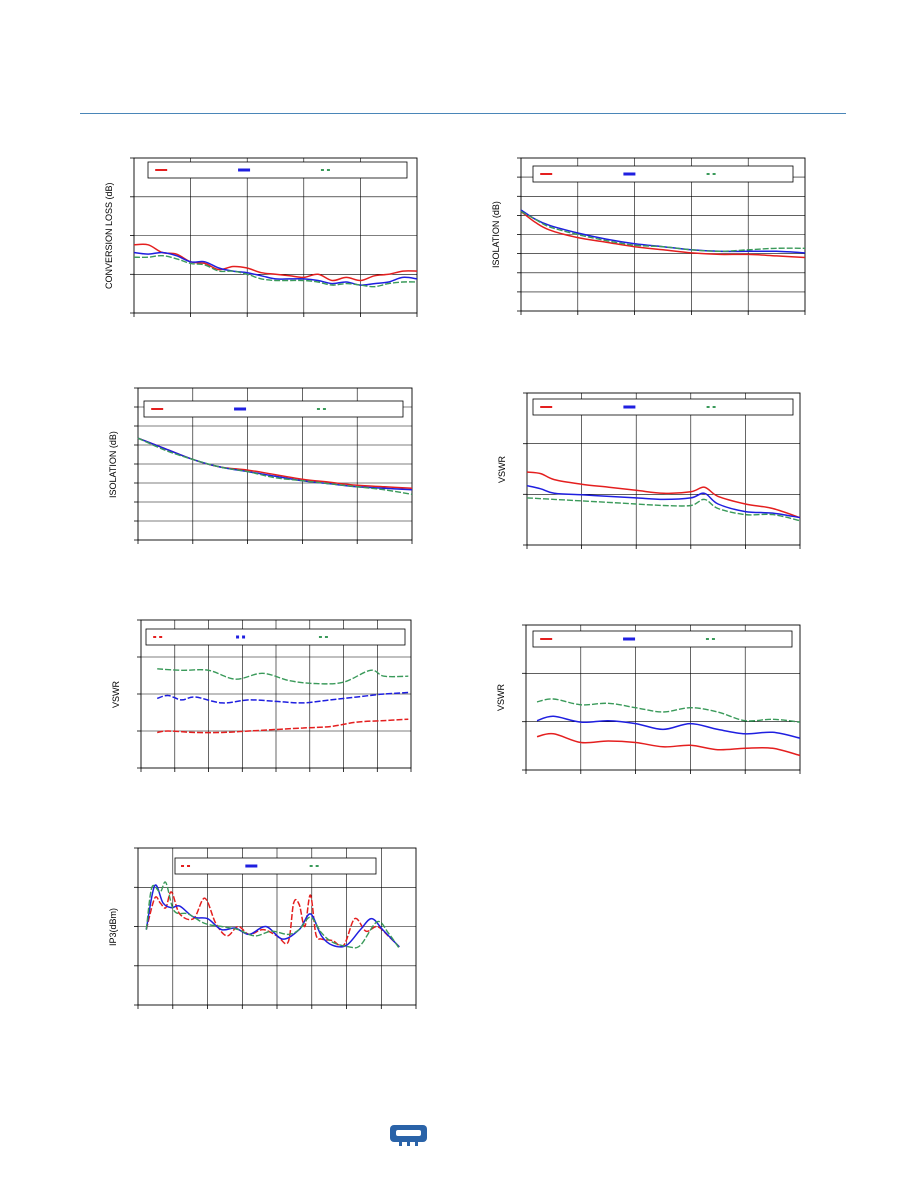  I want to click on chart-c4, so click(662, 470).